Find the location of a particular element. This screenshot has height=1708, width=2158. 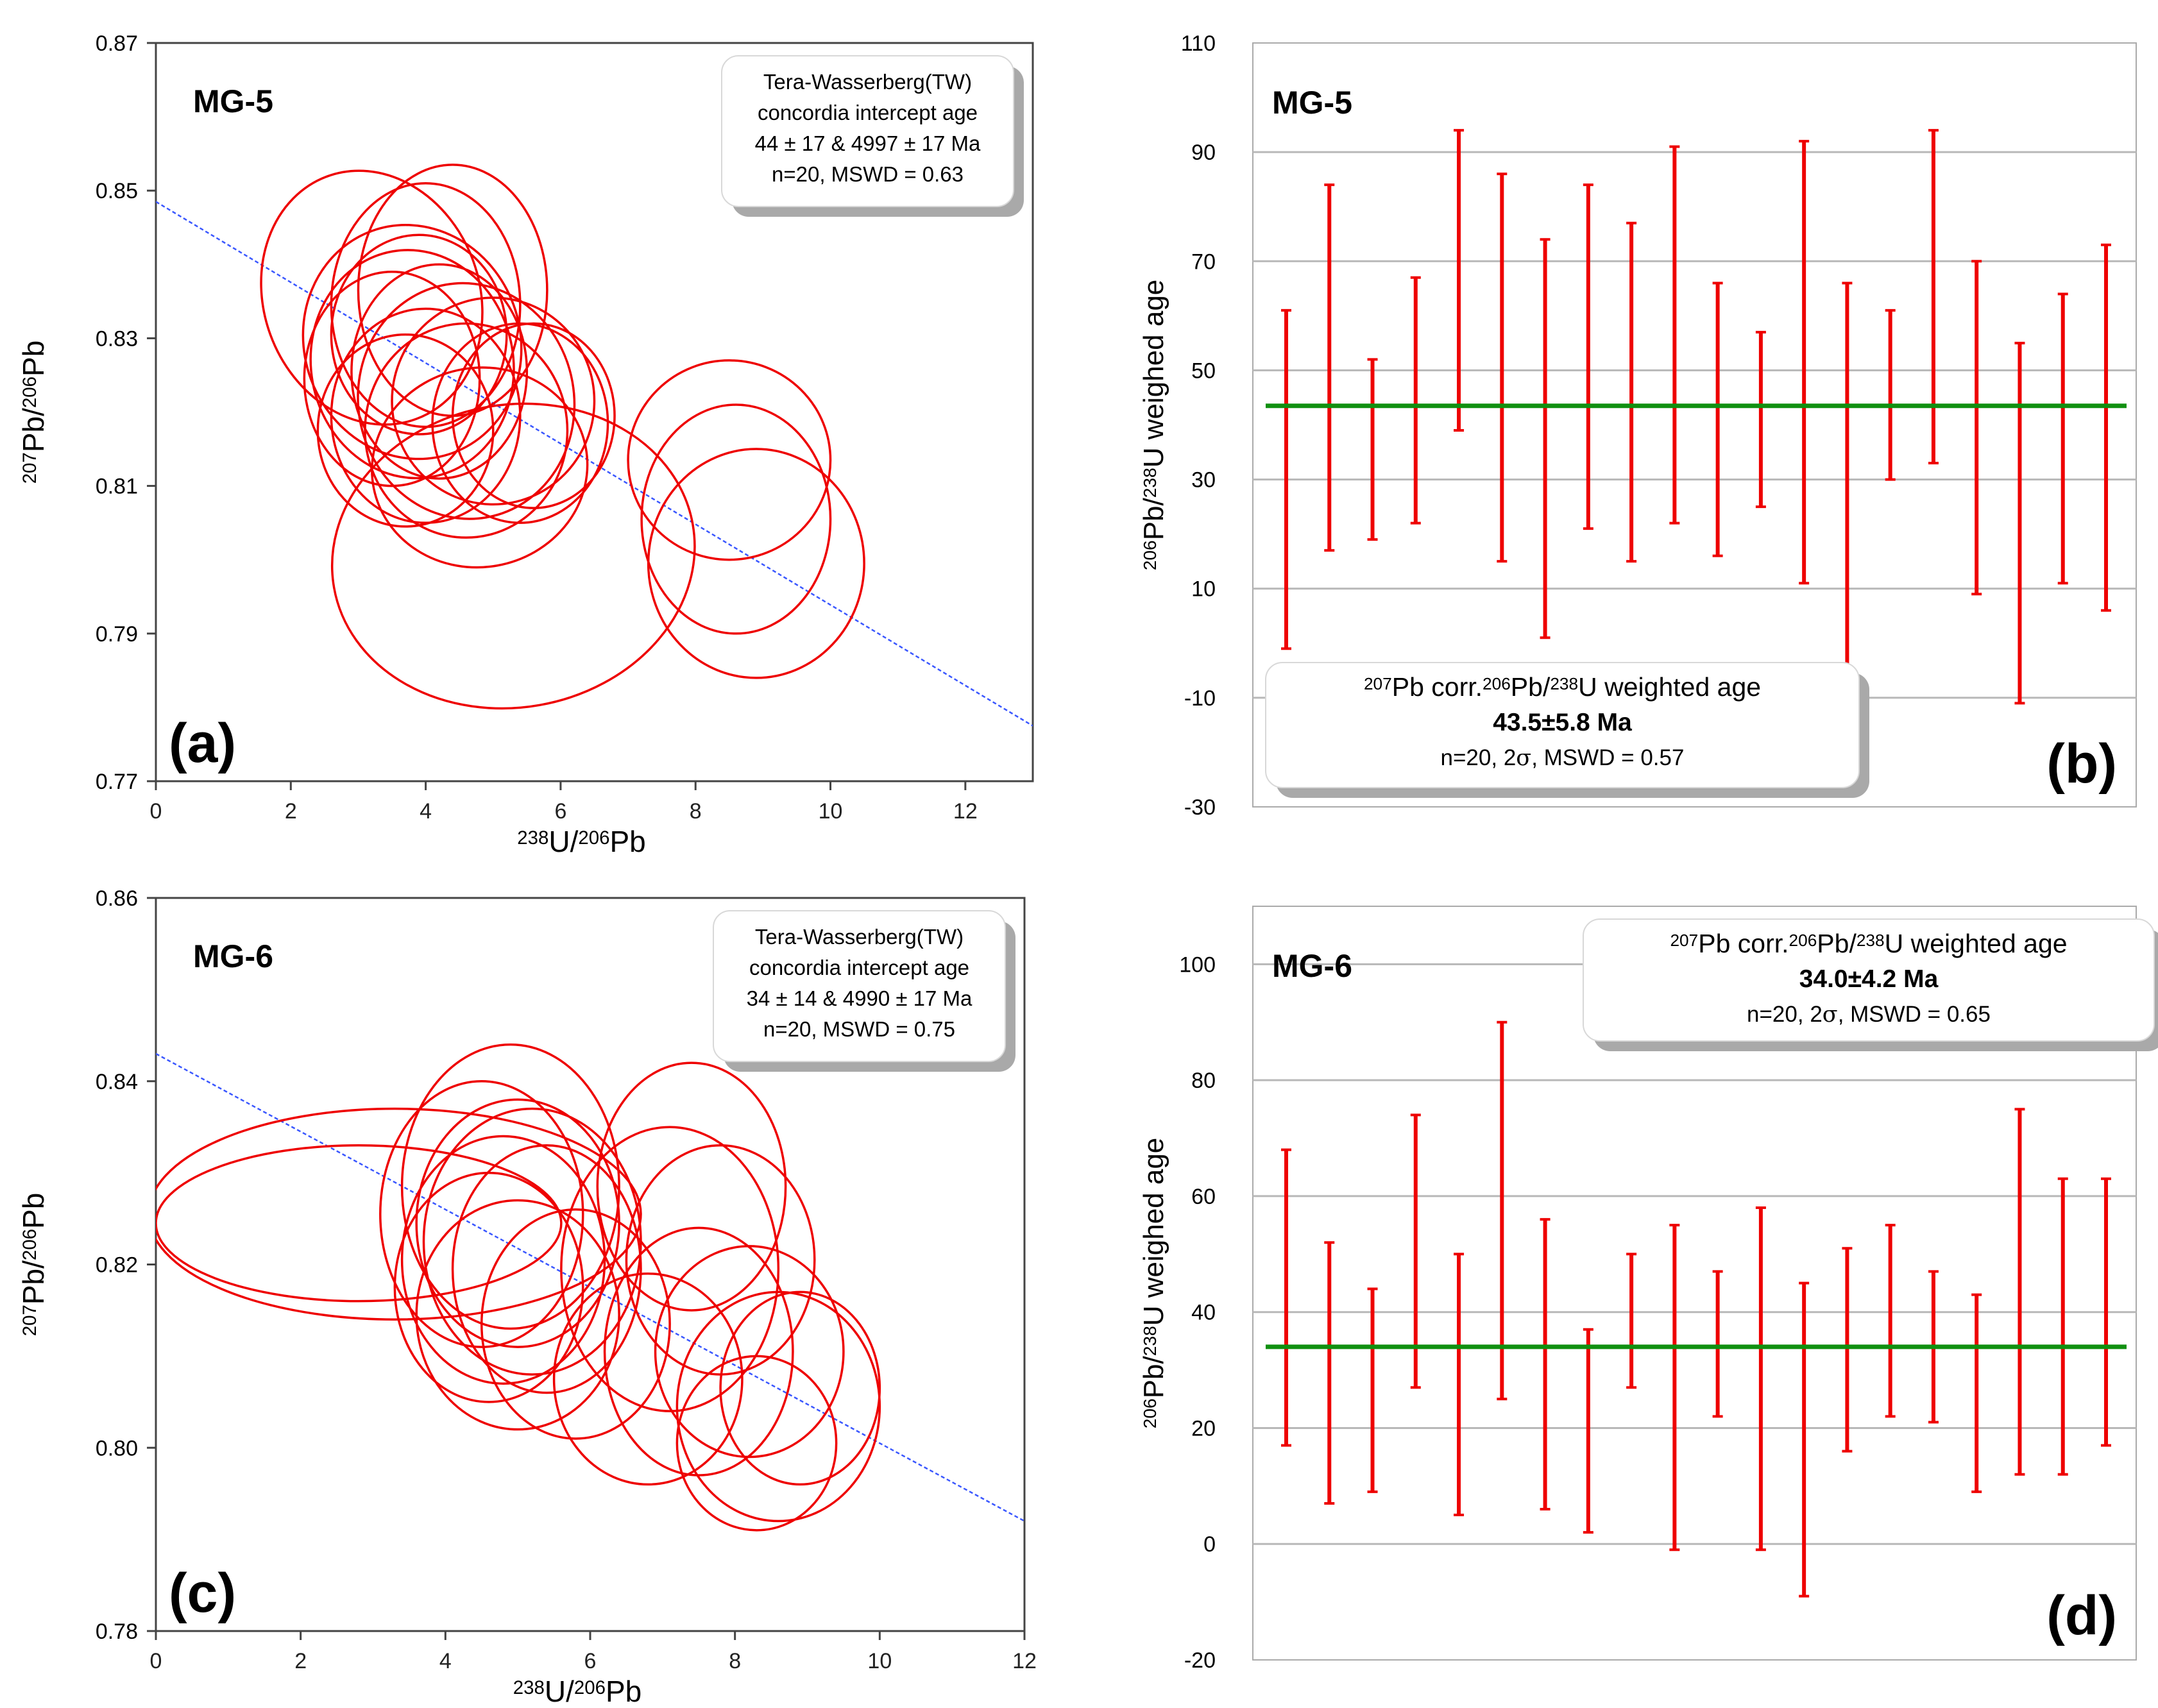

callout-box is located at coordinates (867, 131).